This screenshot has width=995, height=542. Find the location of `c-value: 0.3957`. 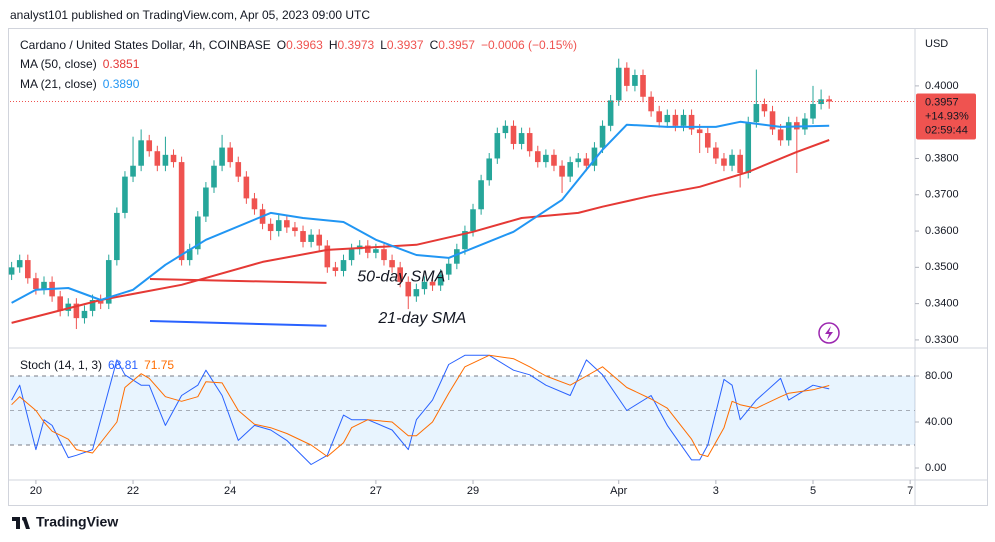

c-value: 0.3957 is located at coordinates (456, 45).